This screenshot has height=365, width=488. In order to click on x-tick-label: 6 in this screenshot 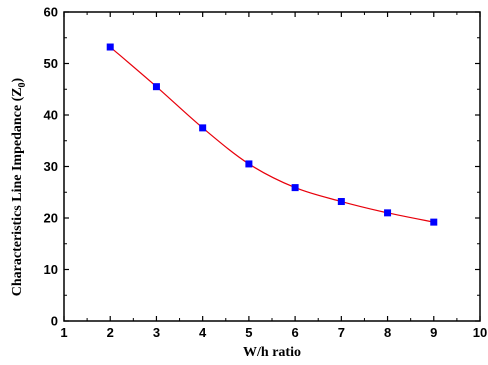, I will do `click(294, 332)`.